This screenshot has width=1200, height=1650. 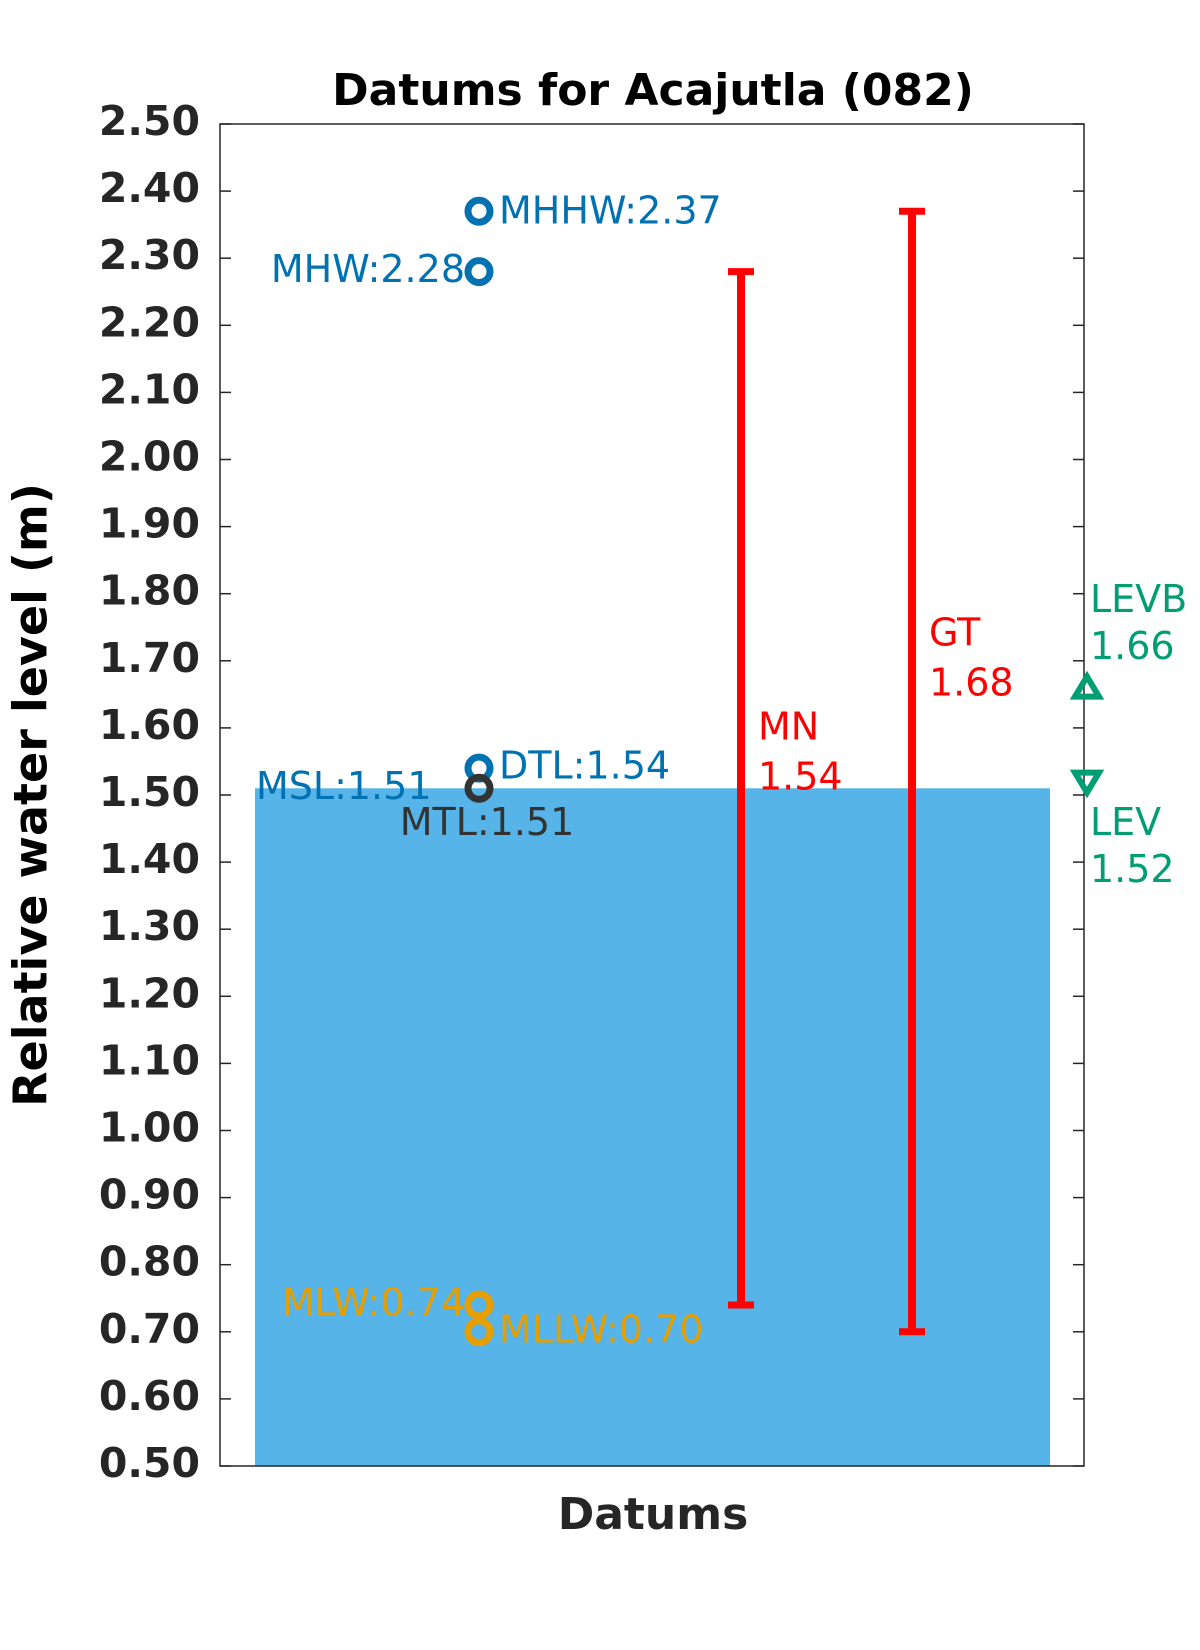 What do you see at coordinates (149, 1128) in the screenshot?
I see `y-tick-label: 1.00` at bounding box center [149, 1128].